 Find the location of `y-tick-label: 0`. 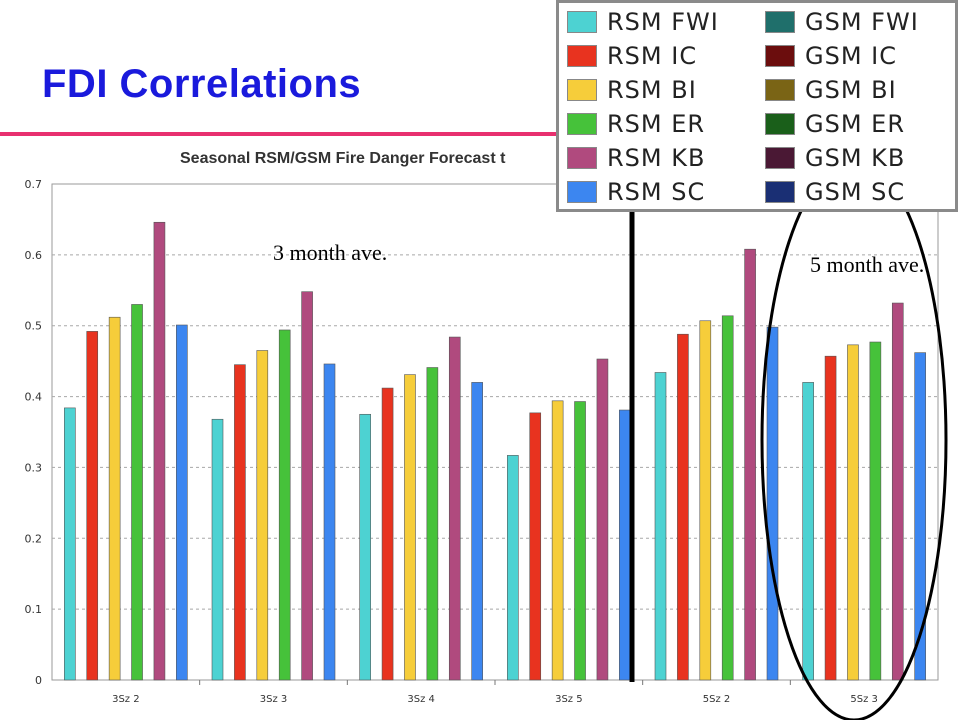

y-tick-label: 0 is located at coordinates (38, 680).